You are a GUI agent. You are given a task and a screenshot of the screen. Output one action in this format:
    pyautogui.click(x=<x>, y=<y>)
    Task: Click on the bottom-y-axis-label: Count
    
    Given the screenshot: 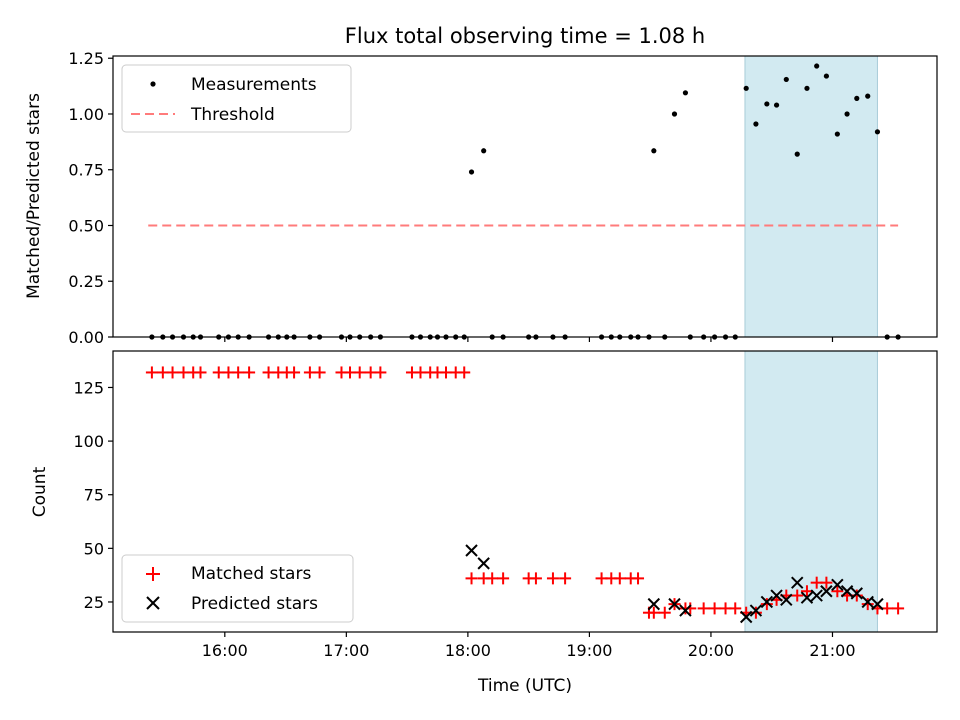 What is the action you would take?
    pyautogui.click(x=40, y=491)
    